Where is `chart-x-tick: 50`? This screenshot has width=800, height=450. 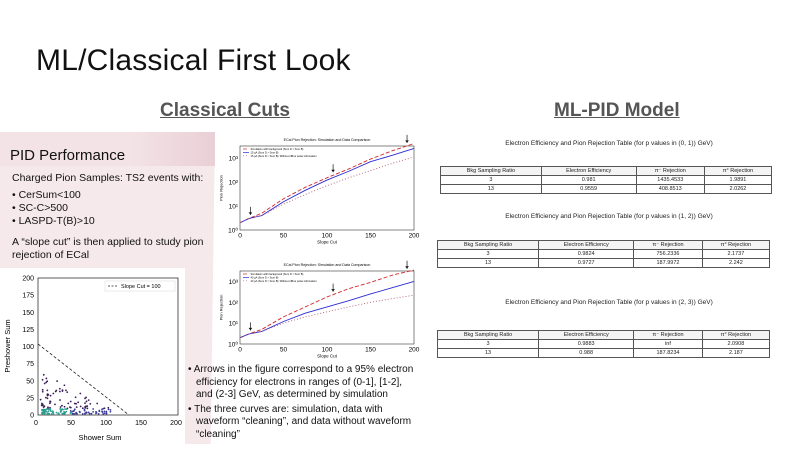
chart-x-tick: 50 is located at coordinates (284, 236).